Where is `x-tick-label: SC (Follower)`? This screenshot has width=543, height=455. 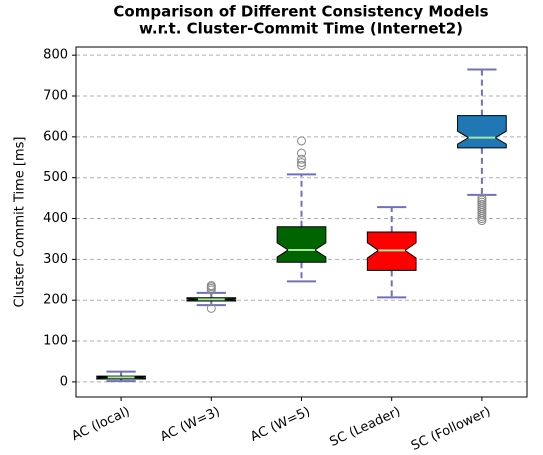
x-tick-label: SC (Follower) is located at coordinates (451, 429).